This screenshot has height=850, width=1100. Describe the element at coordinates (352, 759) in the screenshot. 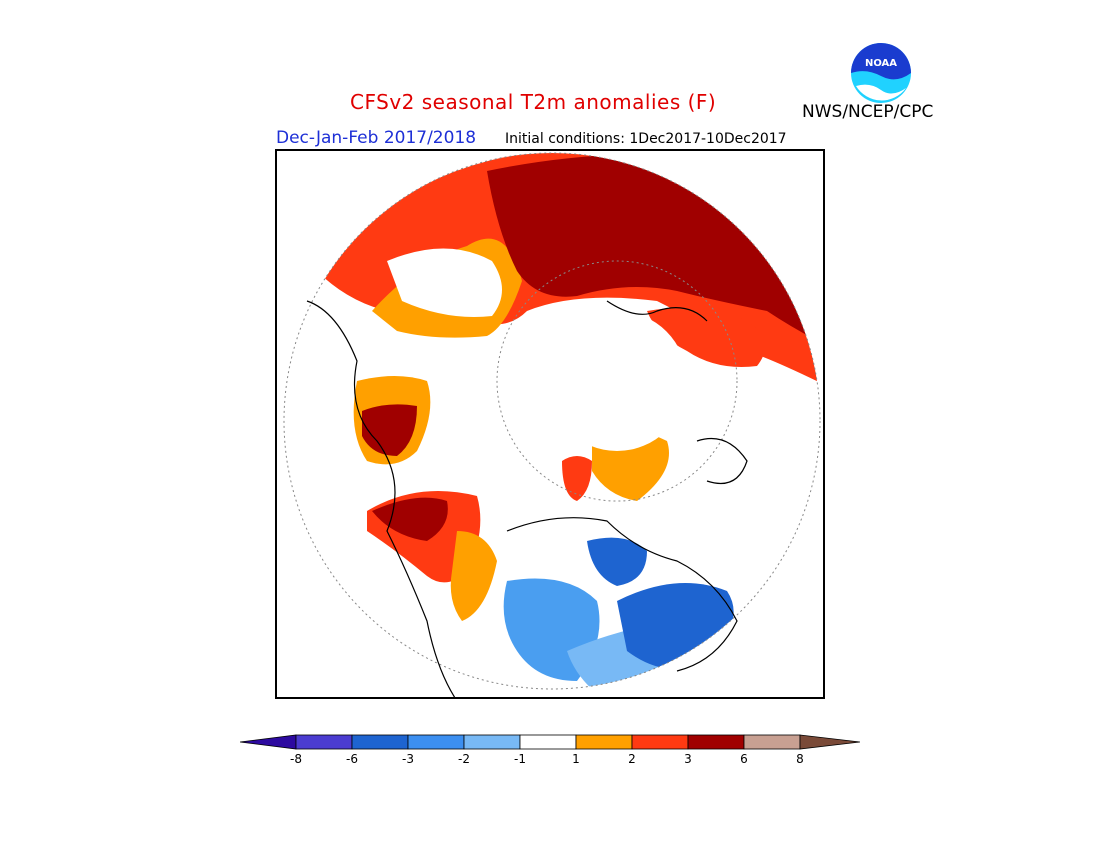

I see `colorbar-tick-label: -6` at that location.